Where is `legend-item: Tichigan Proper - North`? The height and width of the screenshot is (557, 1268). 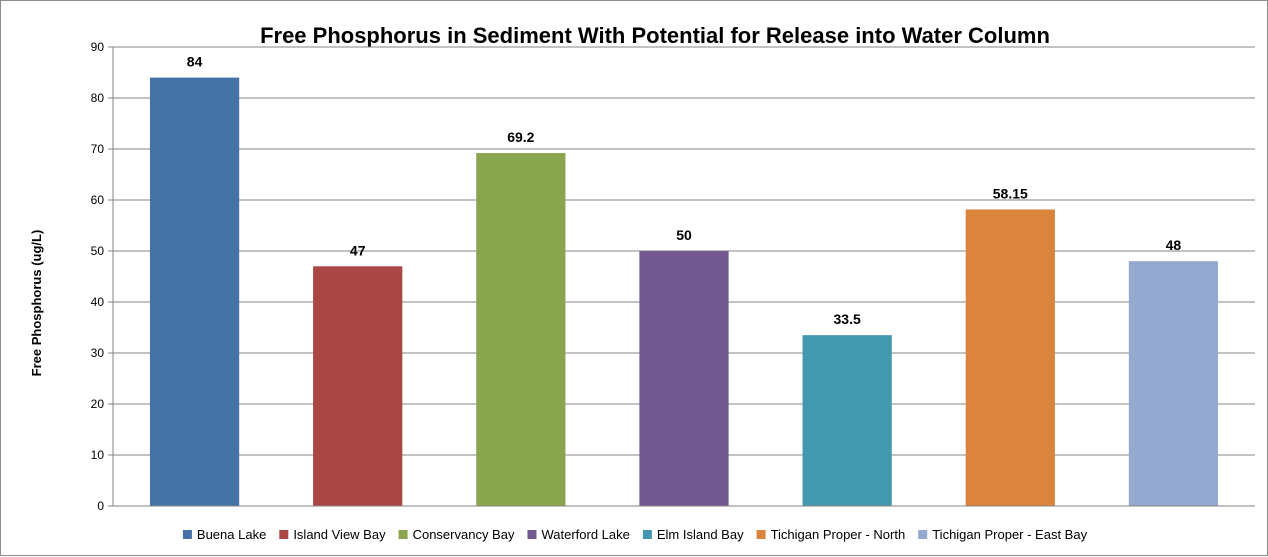 legend-item: Tichigan Proper - North is located at coordinates (831, 534).